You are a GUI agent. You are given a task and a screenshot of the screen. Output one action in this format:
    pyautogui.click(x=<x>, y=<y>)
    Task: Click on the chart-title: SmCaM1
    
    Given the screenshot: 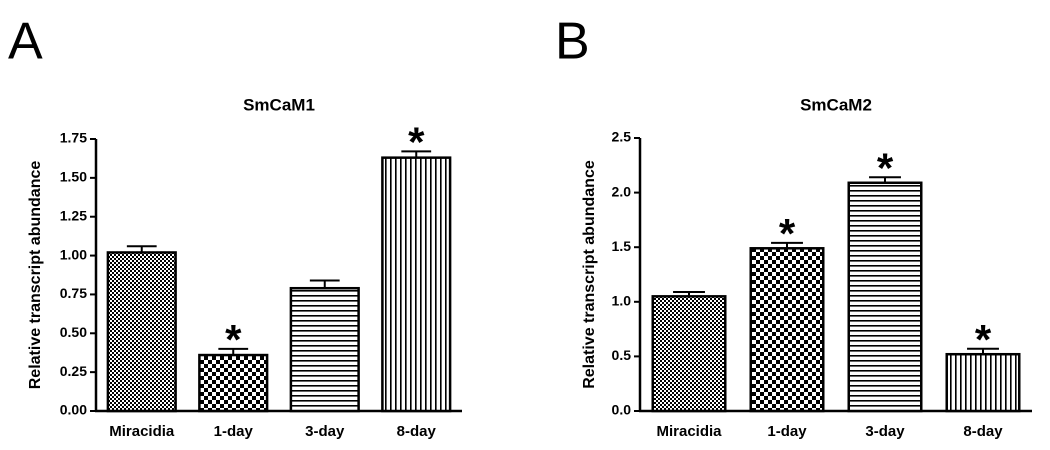 What is the action you would take?
    pyautogui.click(x=279, y=104)
    